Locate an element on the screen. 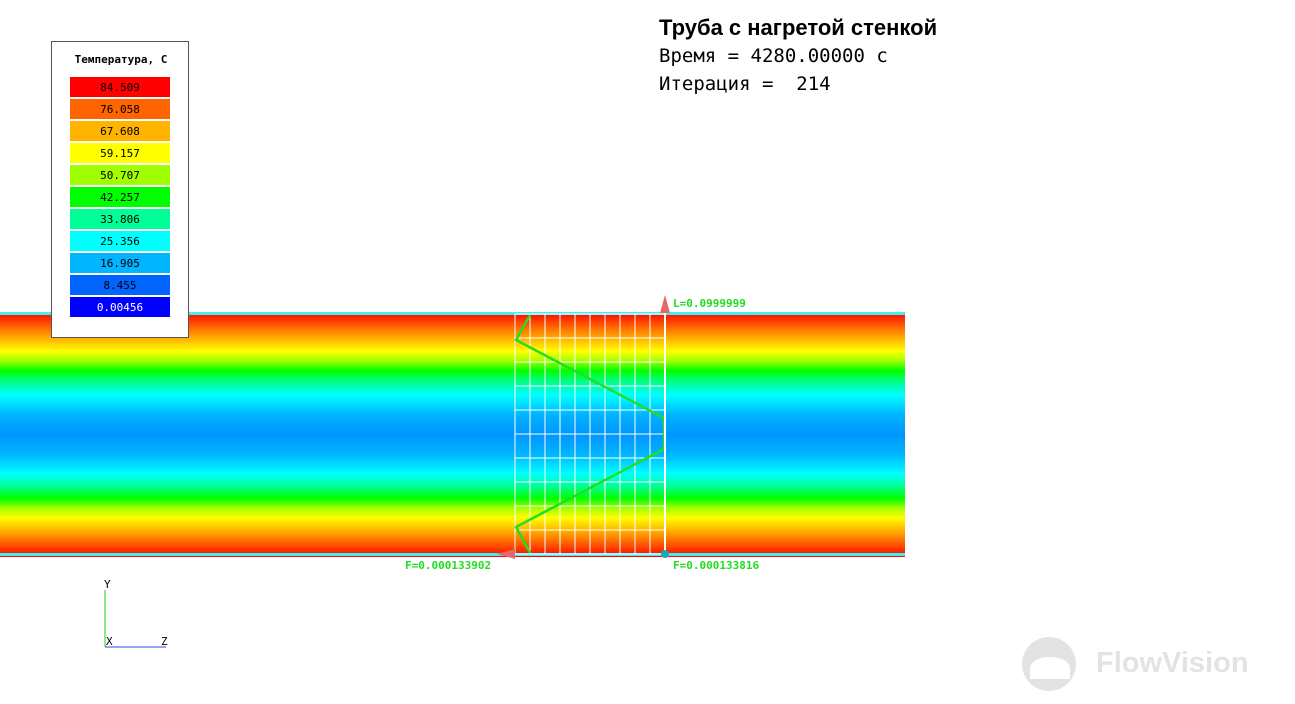 The height and width of the screenshot is (704, 1295). legend-title: Температура, С is located at coordinates (121, 59).